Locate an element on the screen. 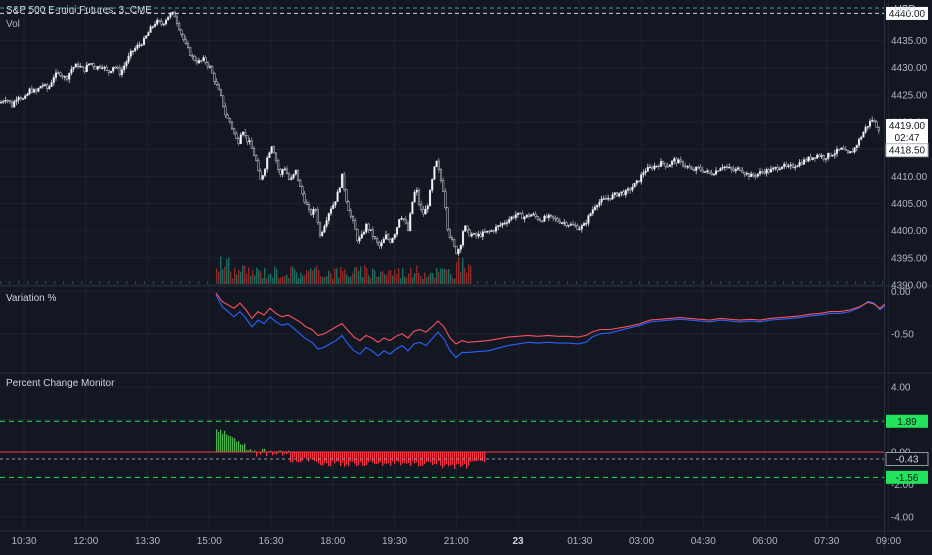  monitor-tick-label: 4.00 is located at coordinates (901, 388).